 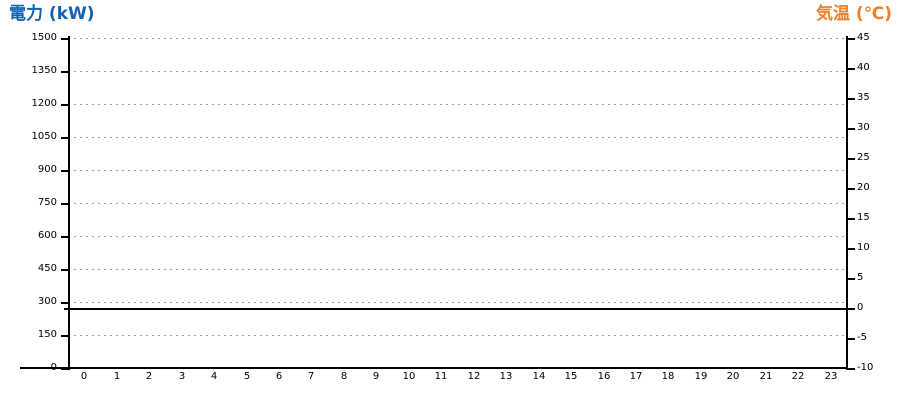 What do you see at coordinates (863, 187) in the screenshot?
I see `right-axis-tick-label: 20` at bounding box center [863, 187].